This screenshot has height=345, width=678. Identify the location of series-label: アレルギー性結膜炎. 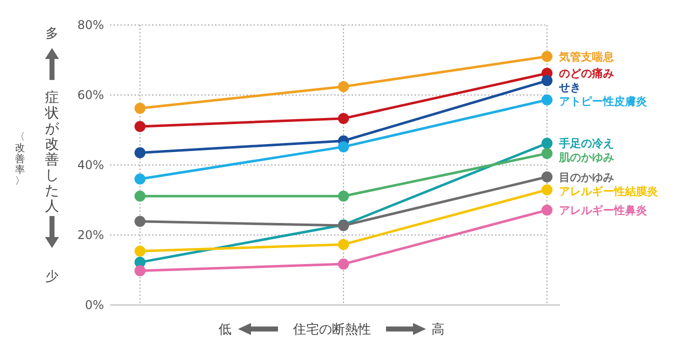
(609, 191).